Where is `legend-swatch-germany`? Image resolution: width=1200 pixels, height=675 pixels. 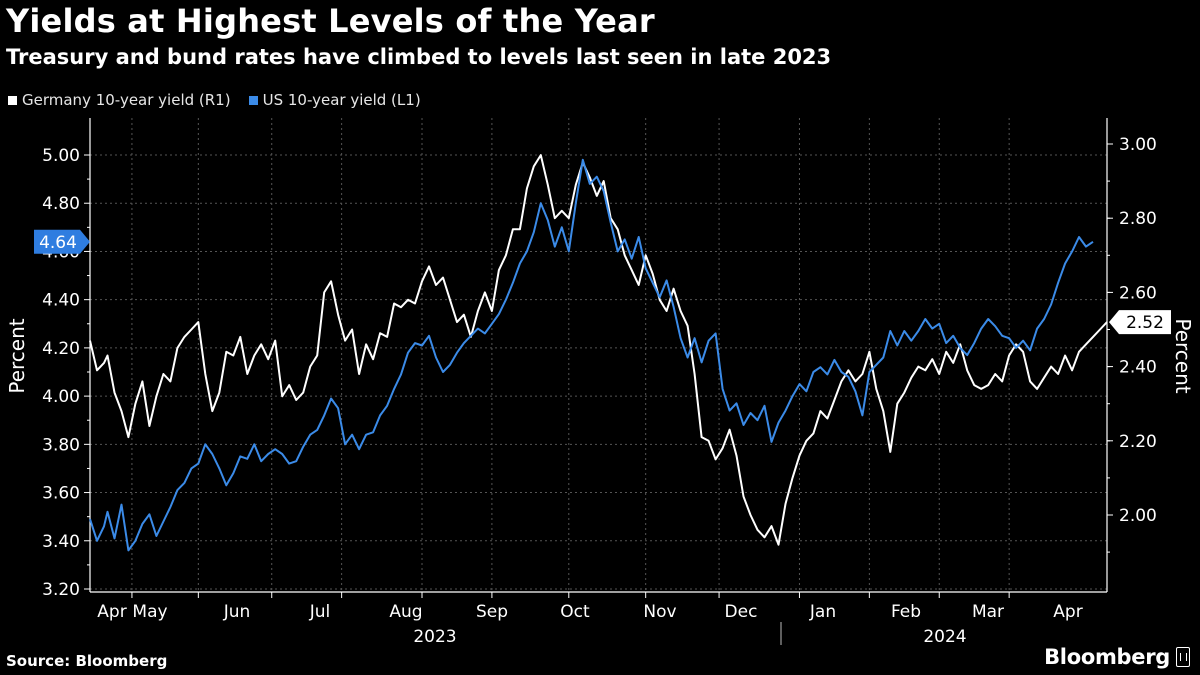 legend-swatch-germany is located at coordinates (12, 100).